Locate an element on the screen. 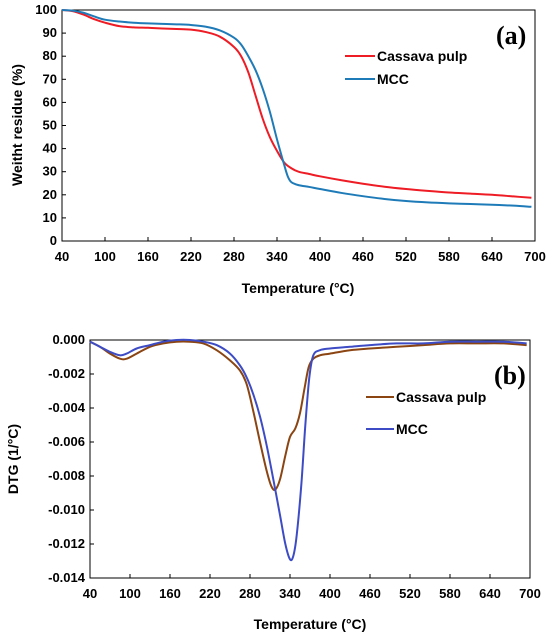 The height and width of the screenshot is (644, 550). panel-a-y-ticks: 0 10 20 30 40 50 60 70 80 90 100 is located at coordinates (50, 125).